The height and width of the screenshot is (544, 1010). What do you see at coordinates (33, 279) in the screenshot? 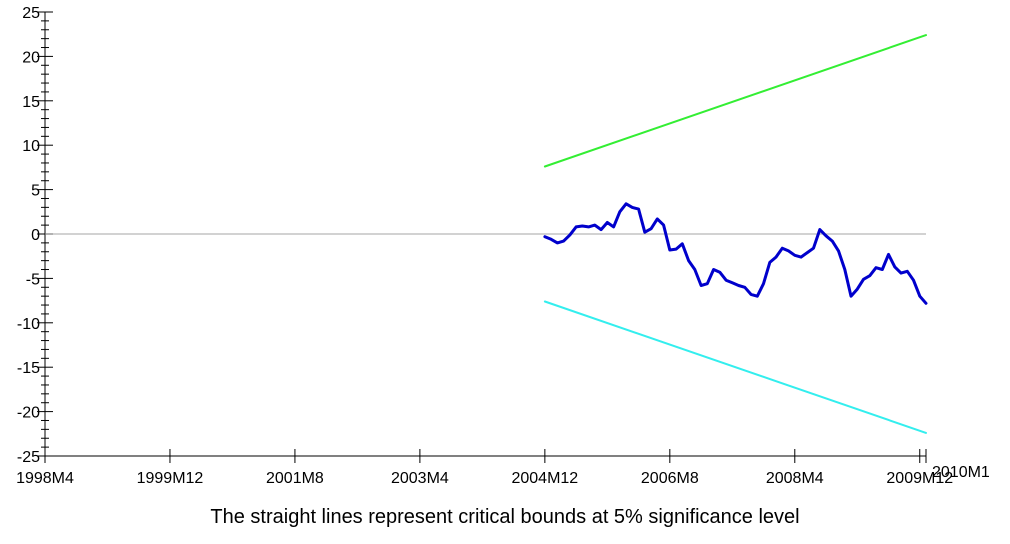
I see `y-tick-label: -5` at bounding box center [33, 279].